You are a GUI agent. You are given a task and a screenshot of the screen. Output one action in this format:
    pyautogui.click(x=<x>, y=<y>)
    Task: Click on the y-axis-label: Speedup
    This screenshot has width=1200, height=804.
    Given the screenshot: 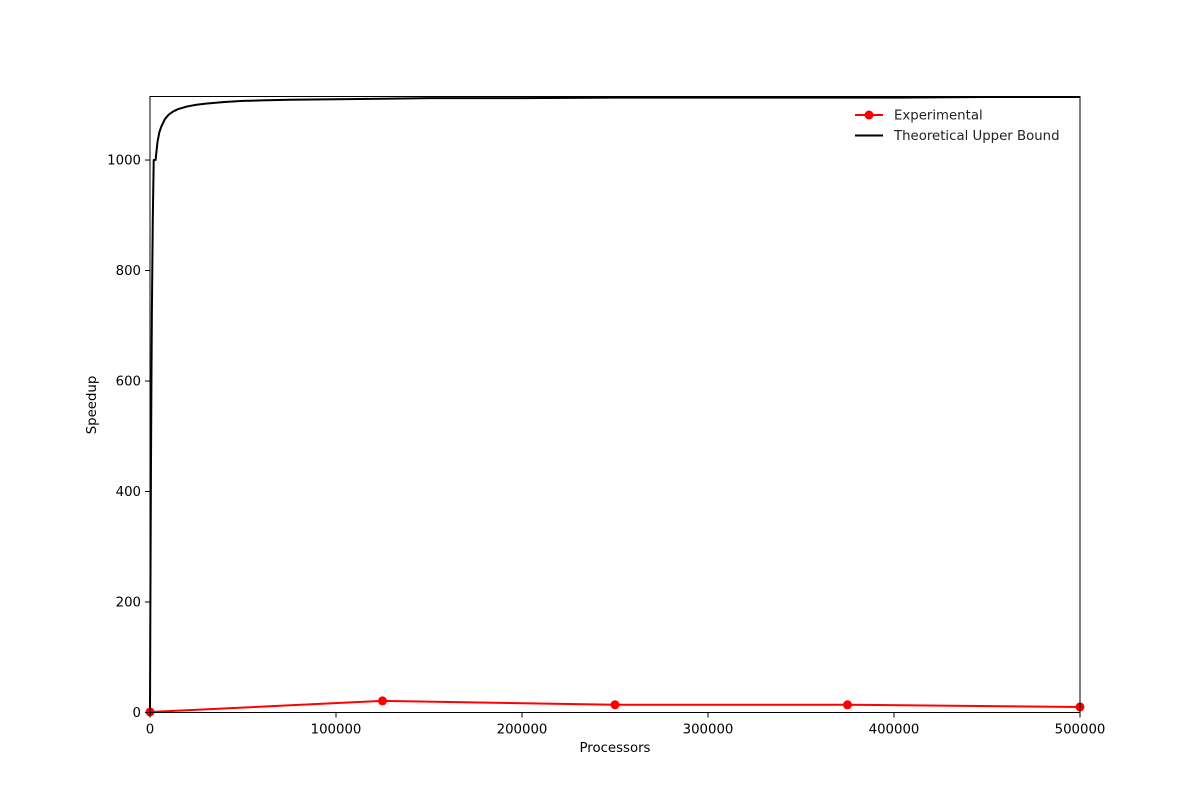 What is the action you would take?
    pyautogui.click(x=92, y=405)
    